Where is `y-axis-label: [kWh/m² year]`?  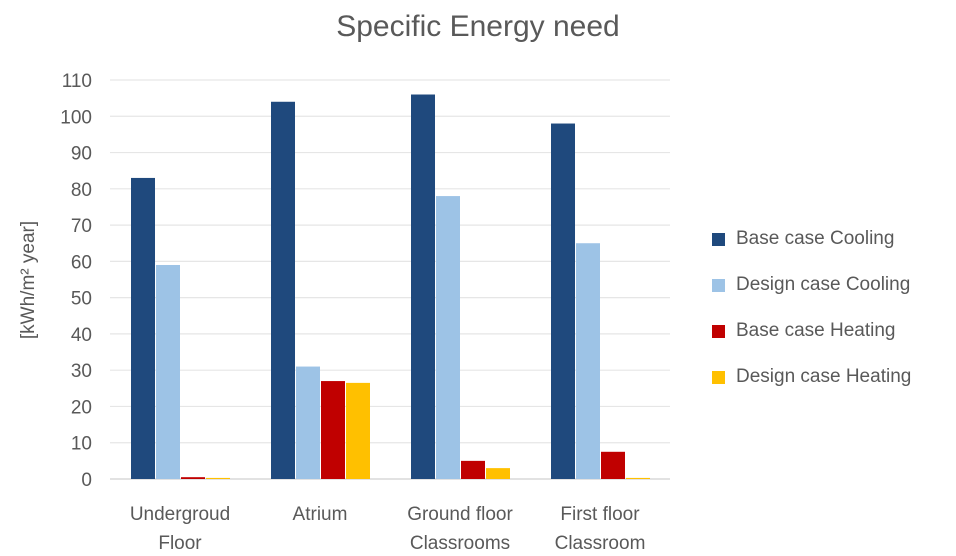
y-axis-label: [kWh/m² year] is located at coordinates (28, 280).